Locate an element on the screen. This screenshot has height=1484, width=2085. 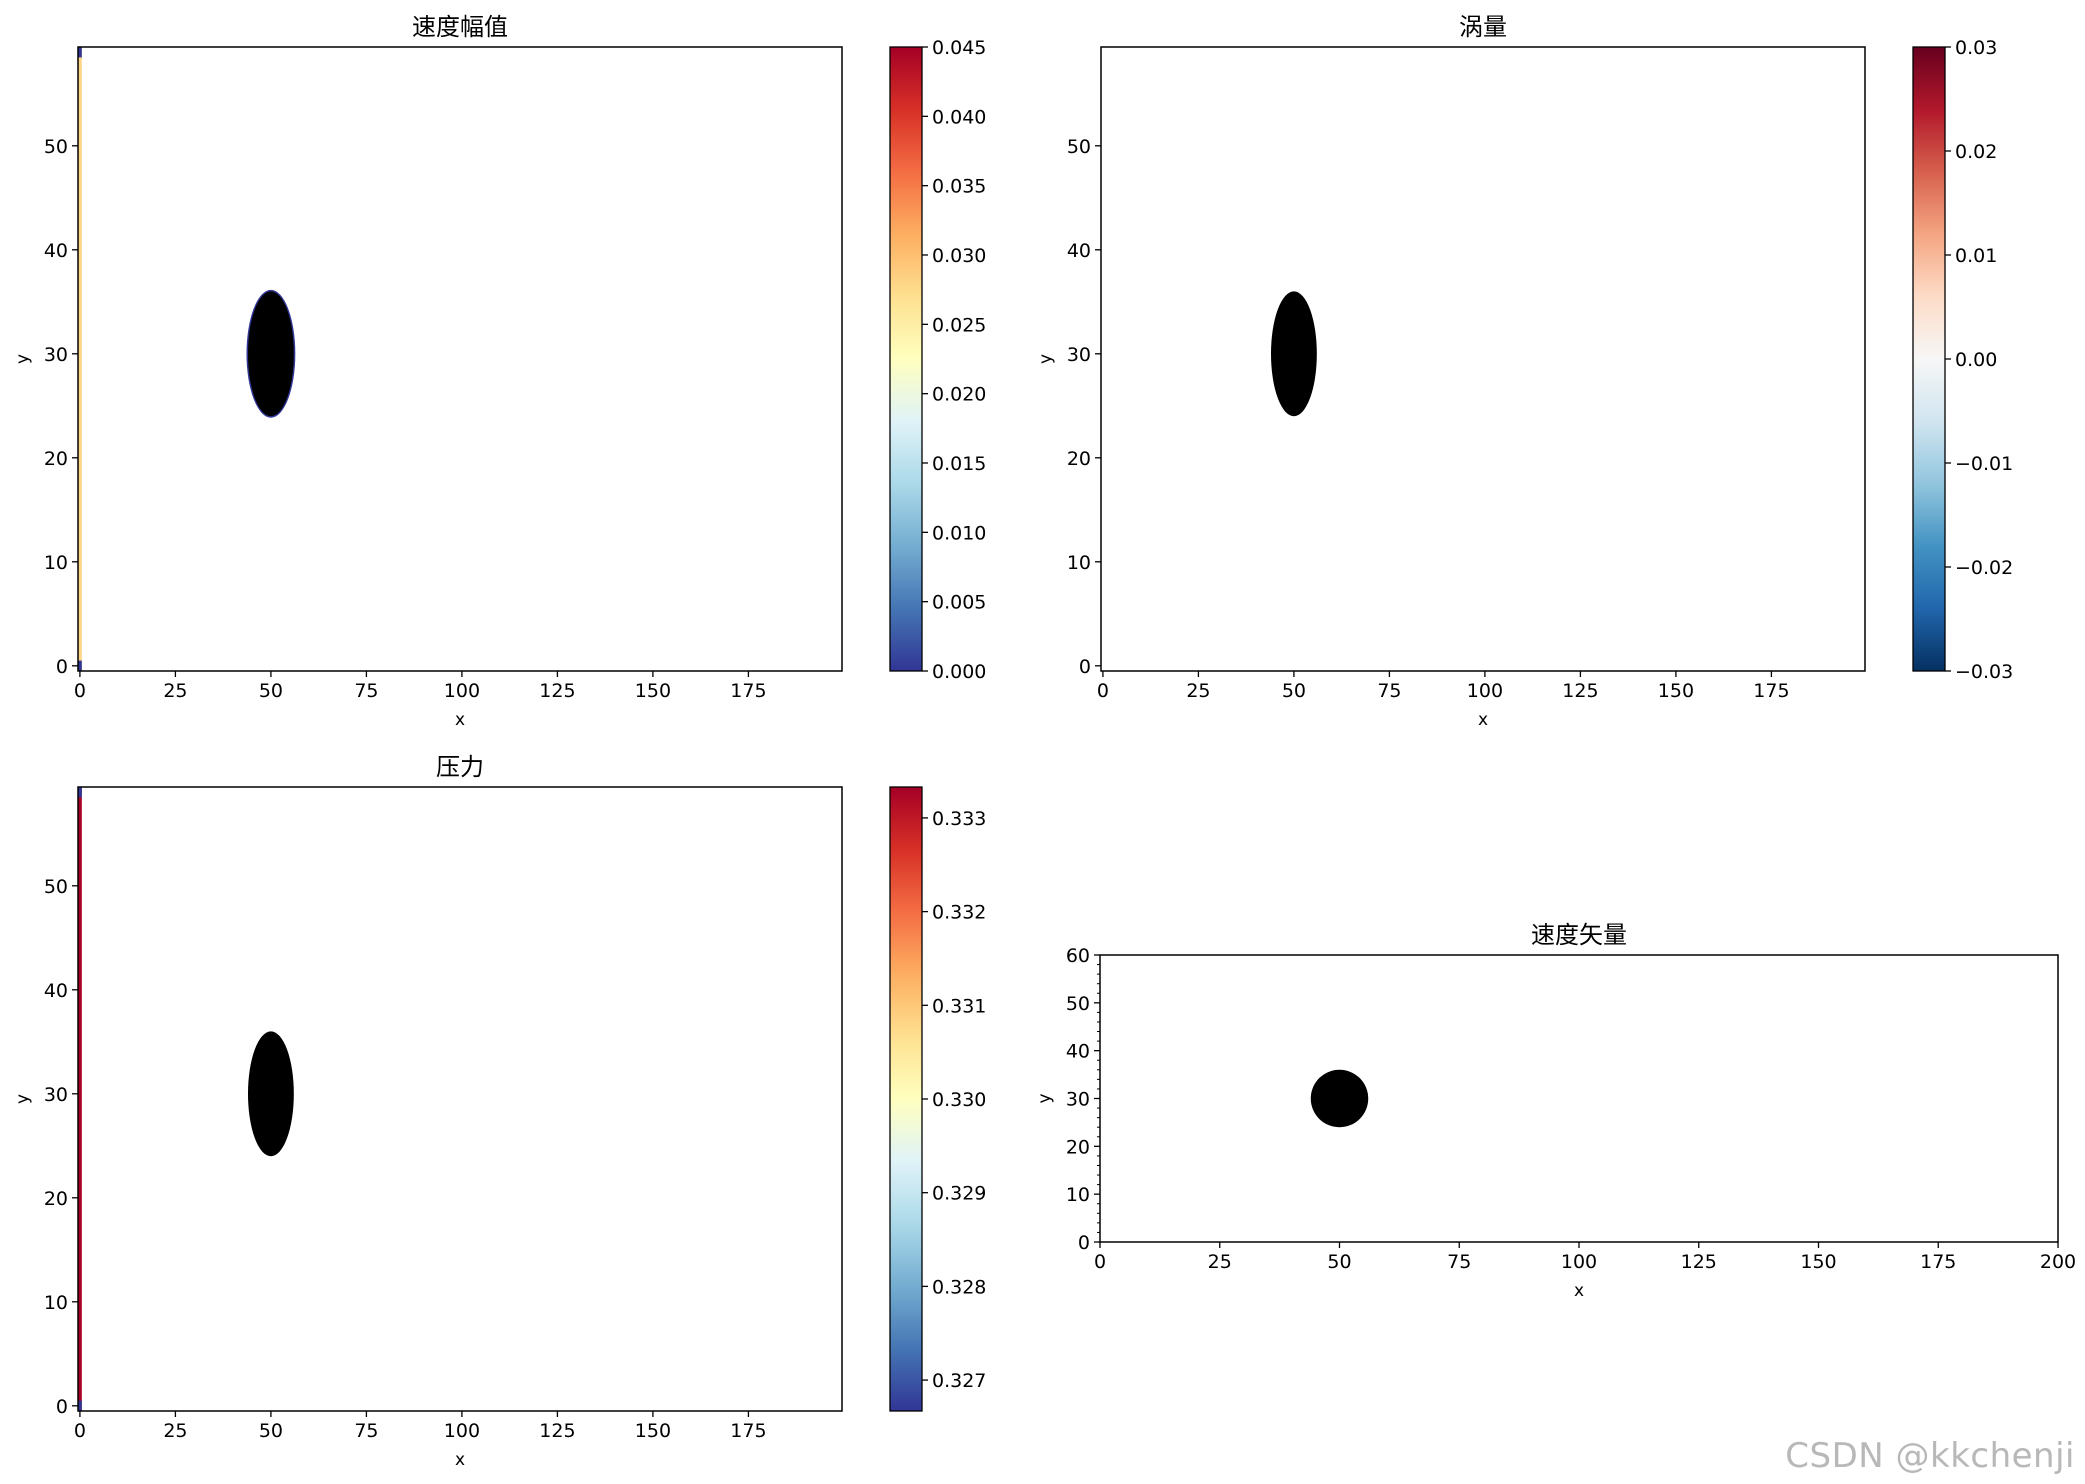
colorbar-tick-label: 0.03 is located at coordinates (1976, 48).